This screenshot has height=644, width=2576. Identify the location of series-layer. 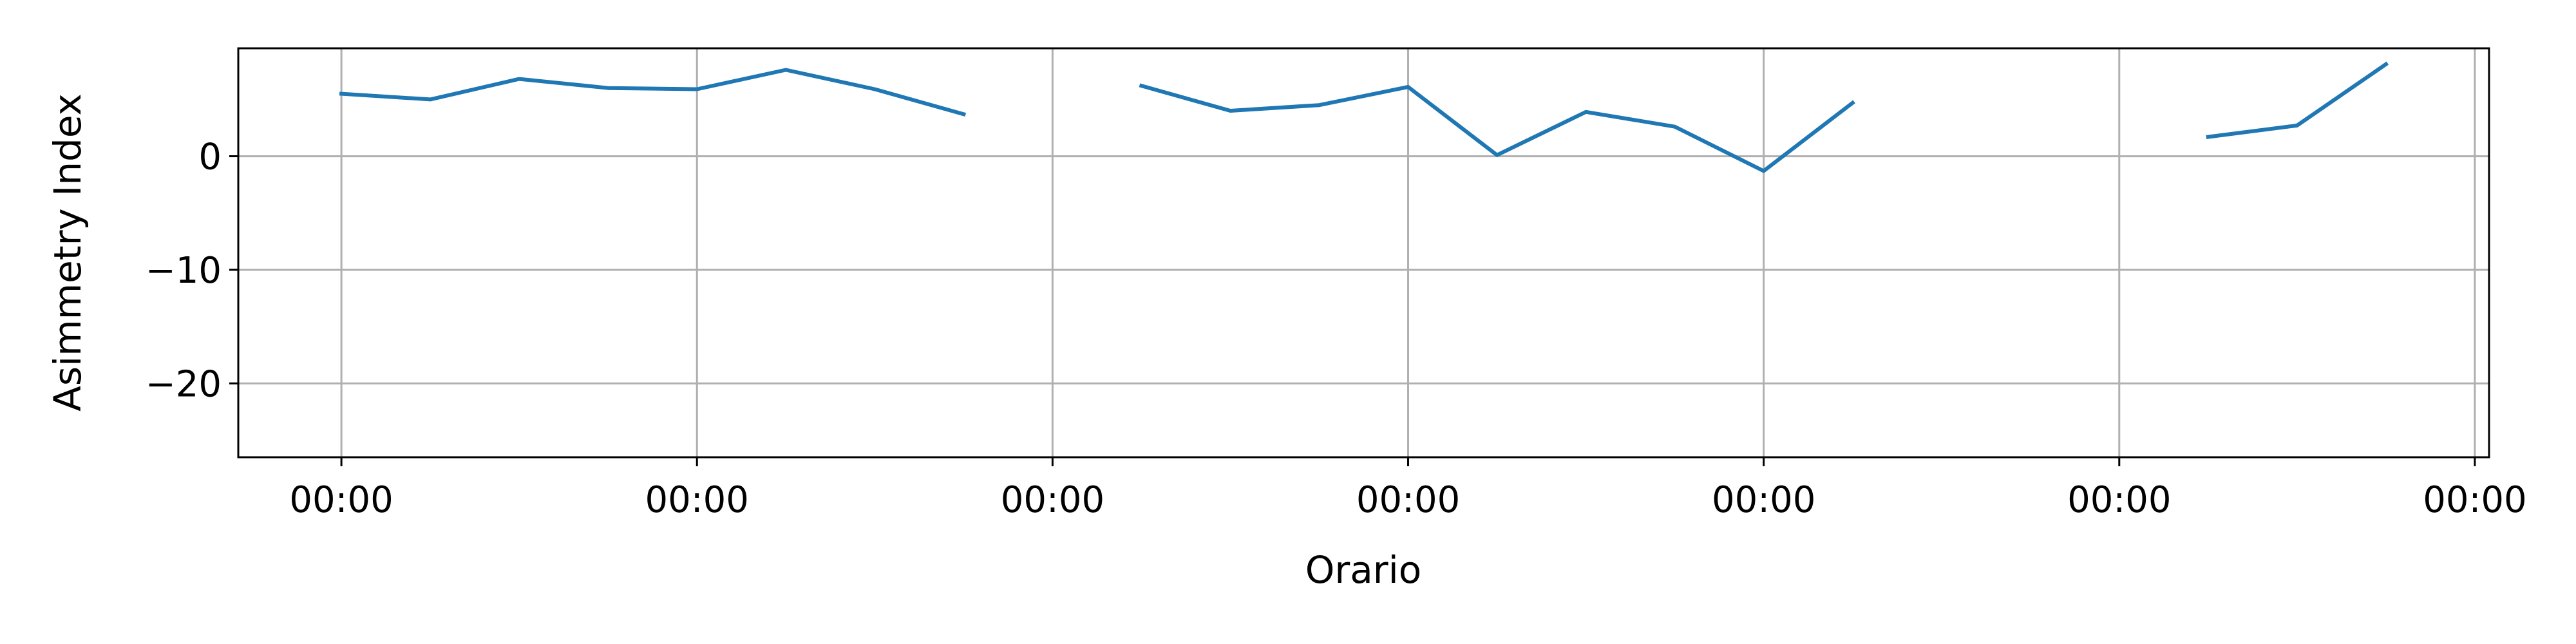
(1364, 117).